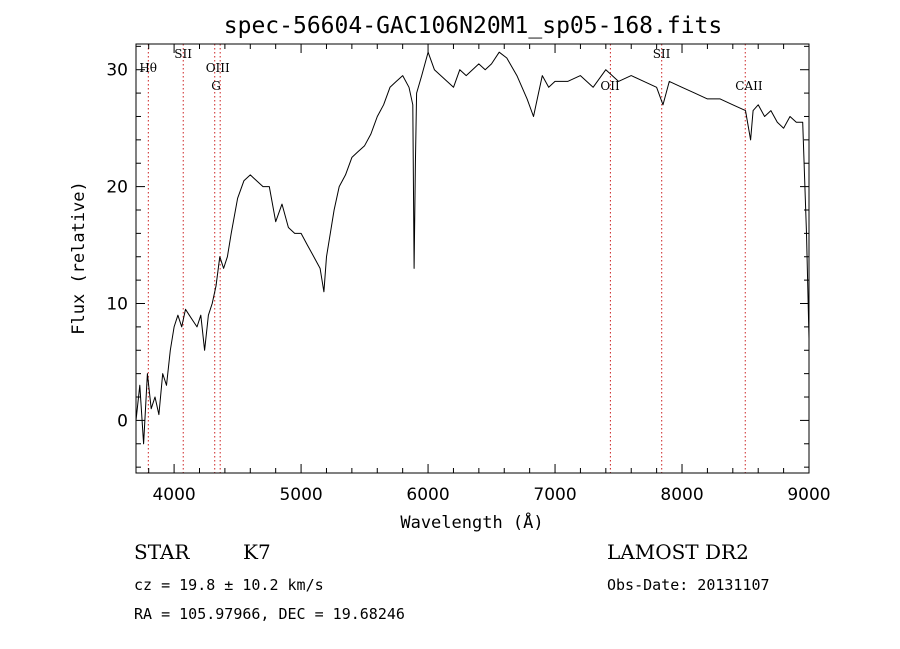 Image resolution: width=900 pixels, height=649 pixels. I want to click on line-marker-label: OIII, so click(218, 68).